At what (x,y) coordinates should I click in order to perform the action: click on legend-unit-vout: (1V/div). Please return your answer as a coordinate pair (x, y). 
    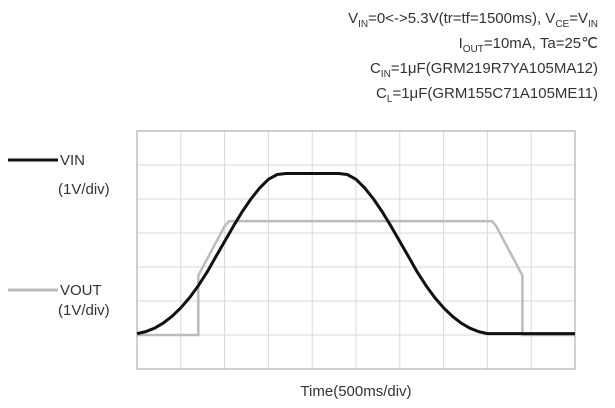
    Looking at the image, I should click on (84, 310).